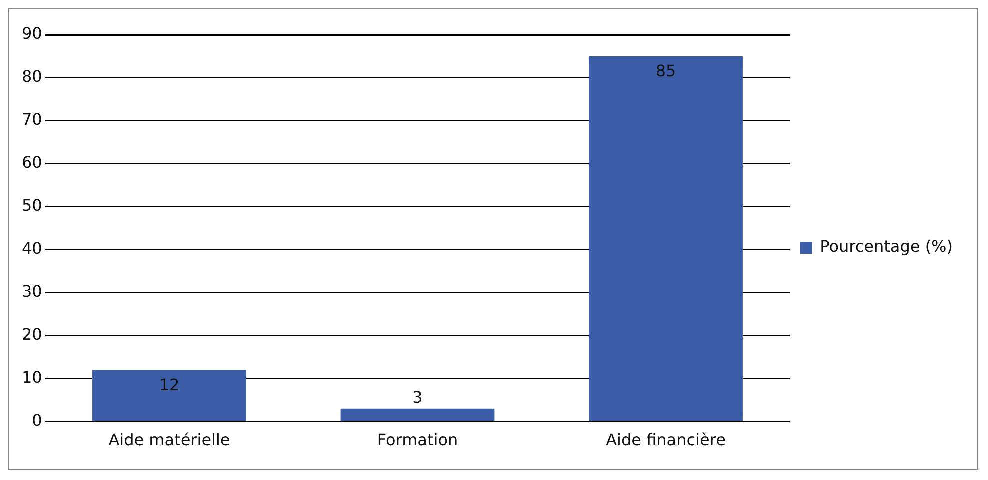 The height and width of the screenshot is (480, 988). Describe the element at coordinates (666, 71) in the screenshot. I see `data-label: 85` at that location.